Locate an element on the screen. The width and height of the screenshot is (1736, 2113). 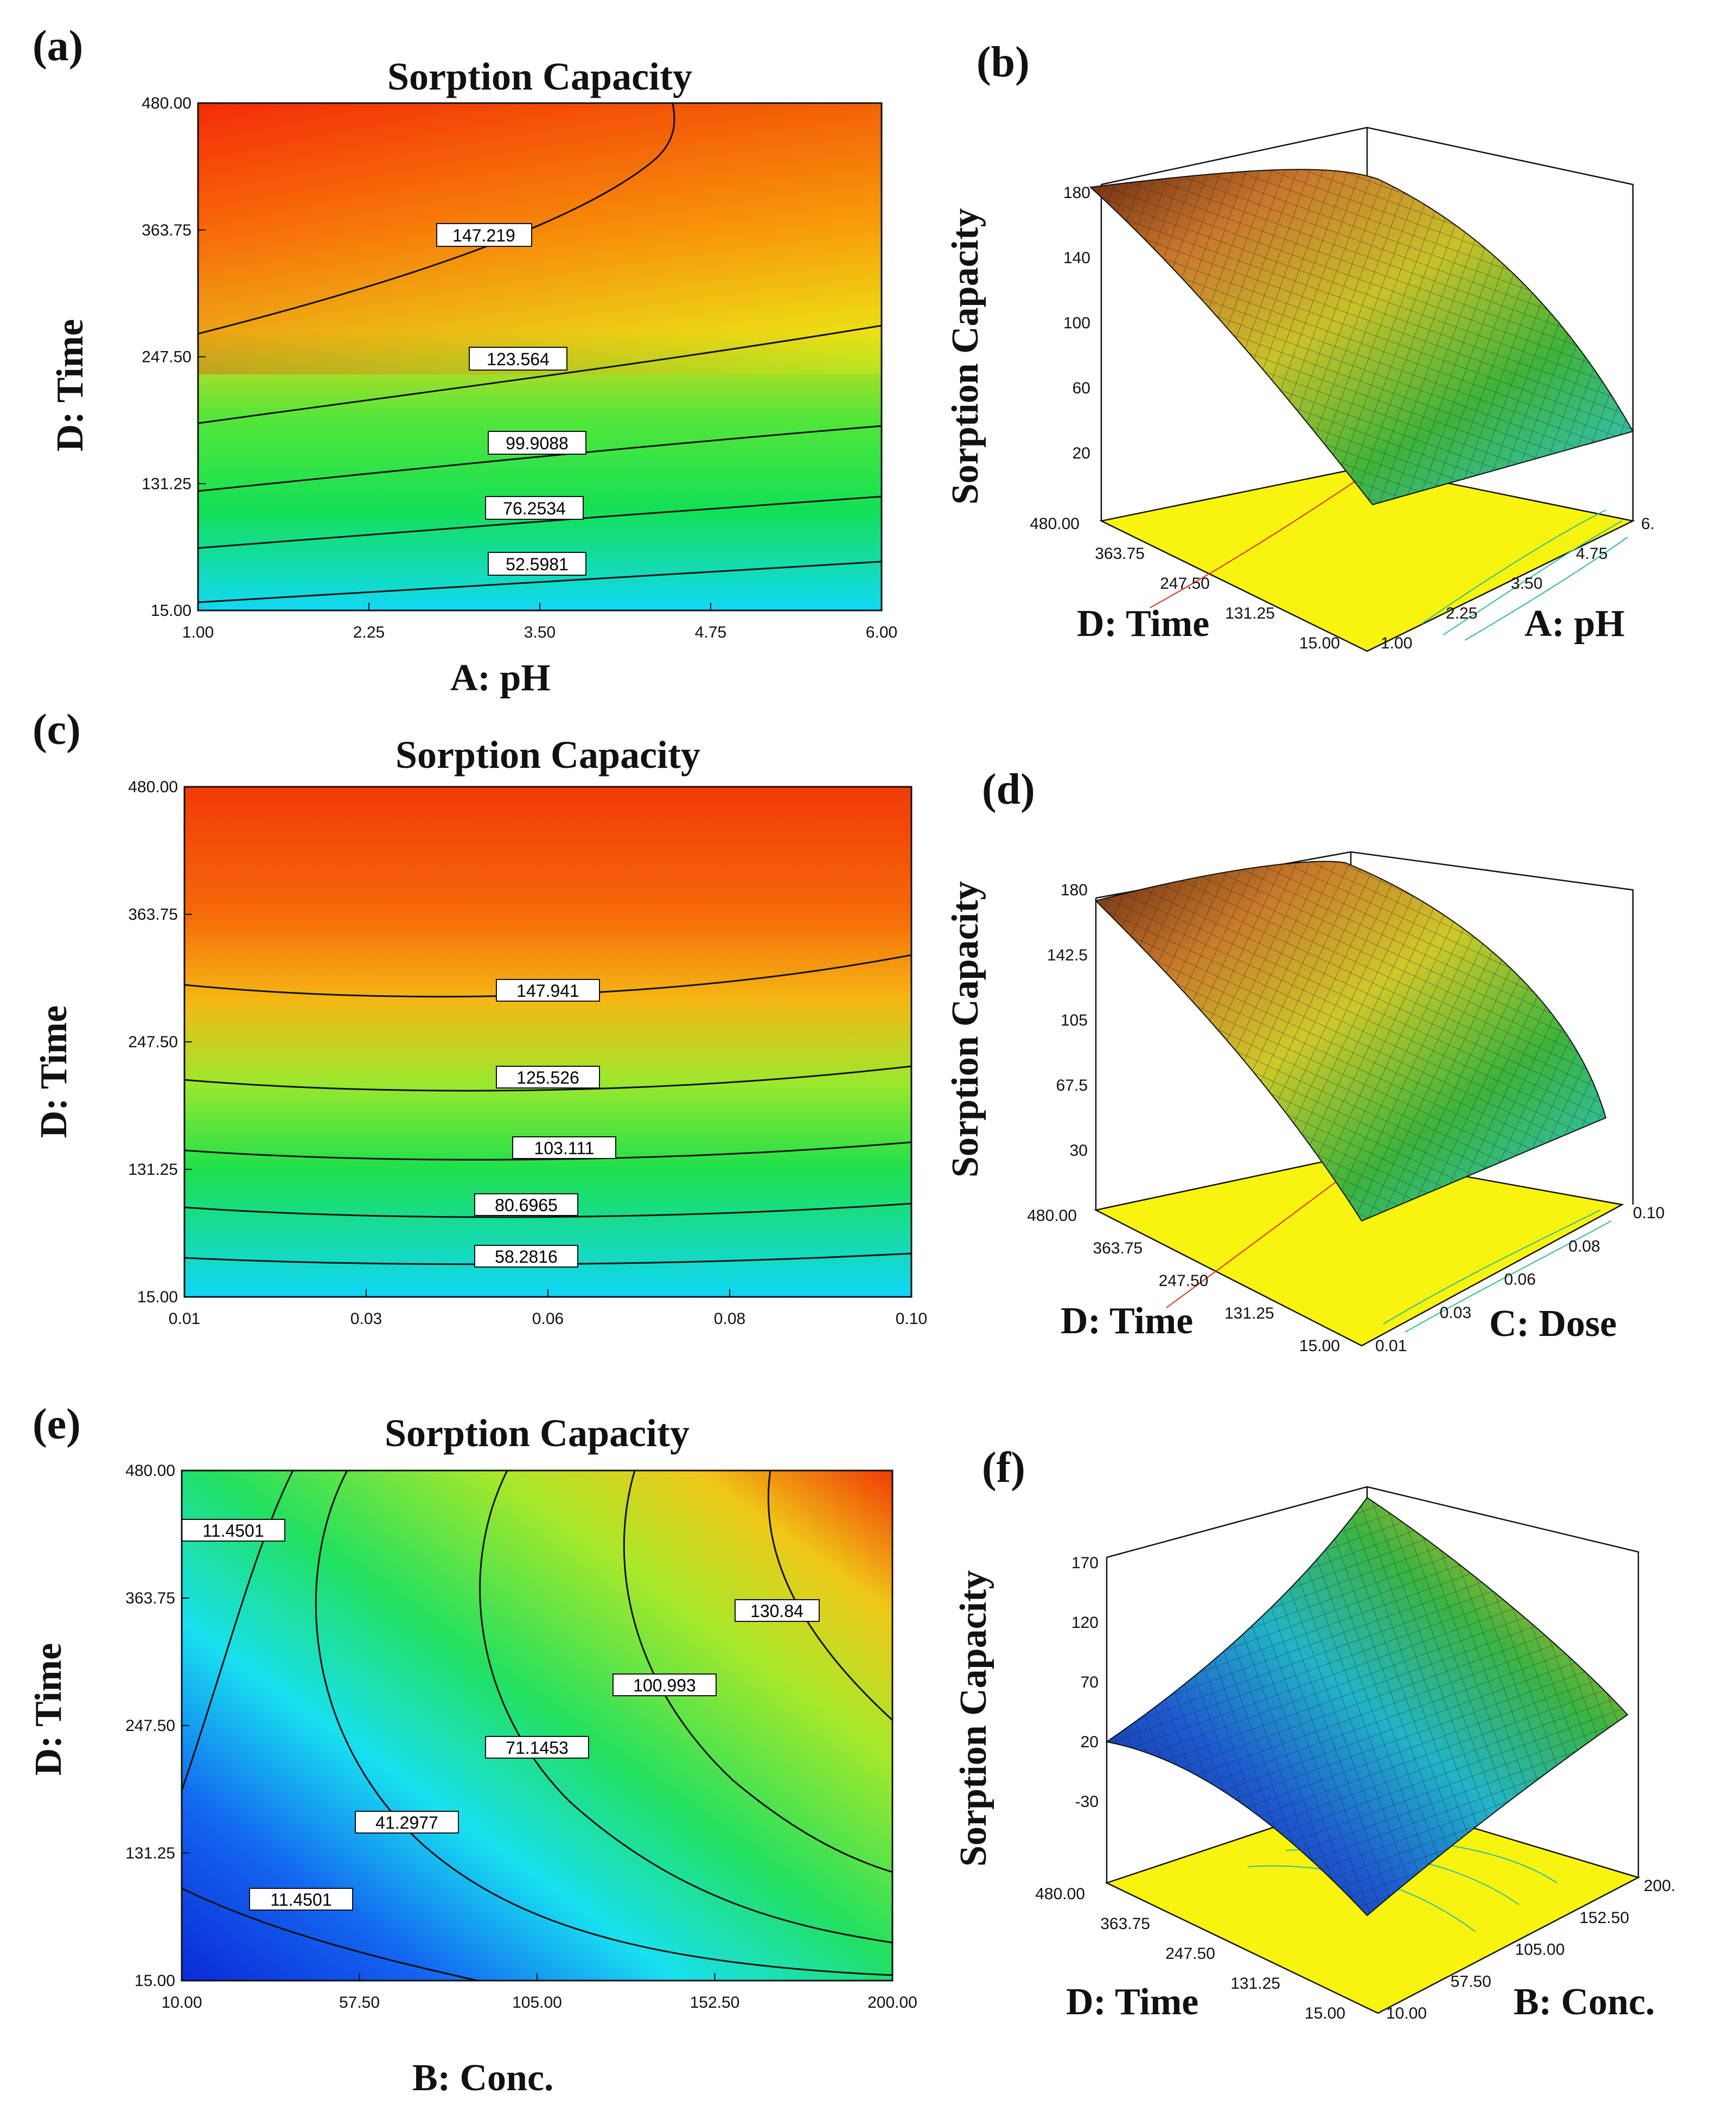
panel-c-title: Sorption Capacity is located at coordinates (548, 755).